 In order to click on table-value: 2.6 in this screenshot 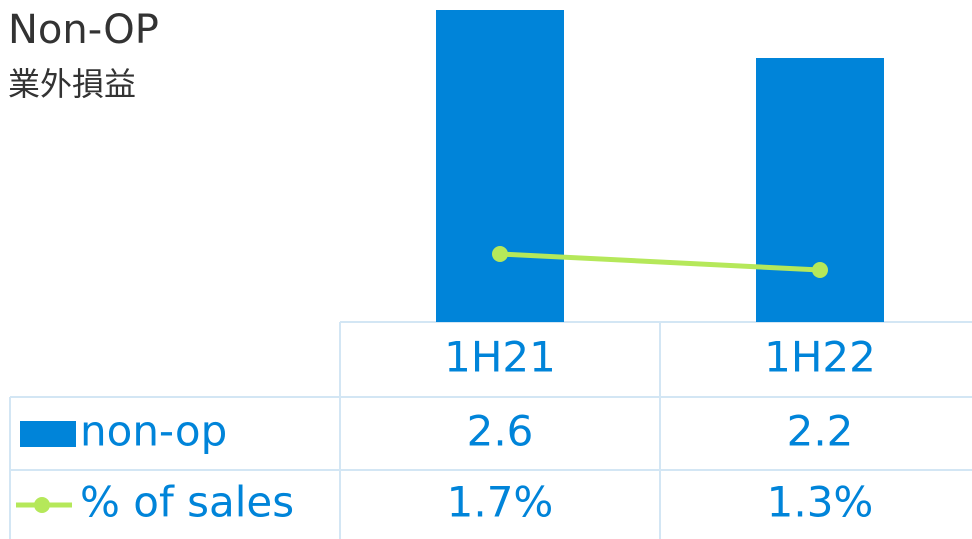, I will do `click(500, 431)`.